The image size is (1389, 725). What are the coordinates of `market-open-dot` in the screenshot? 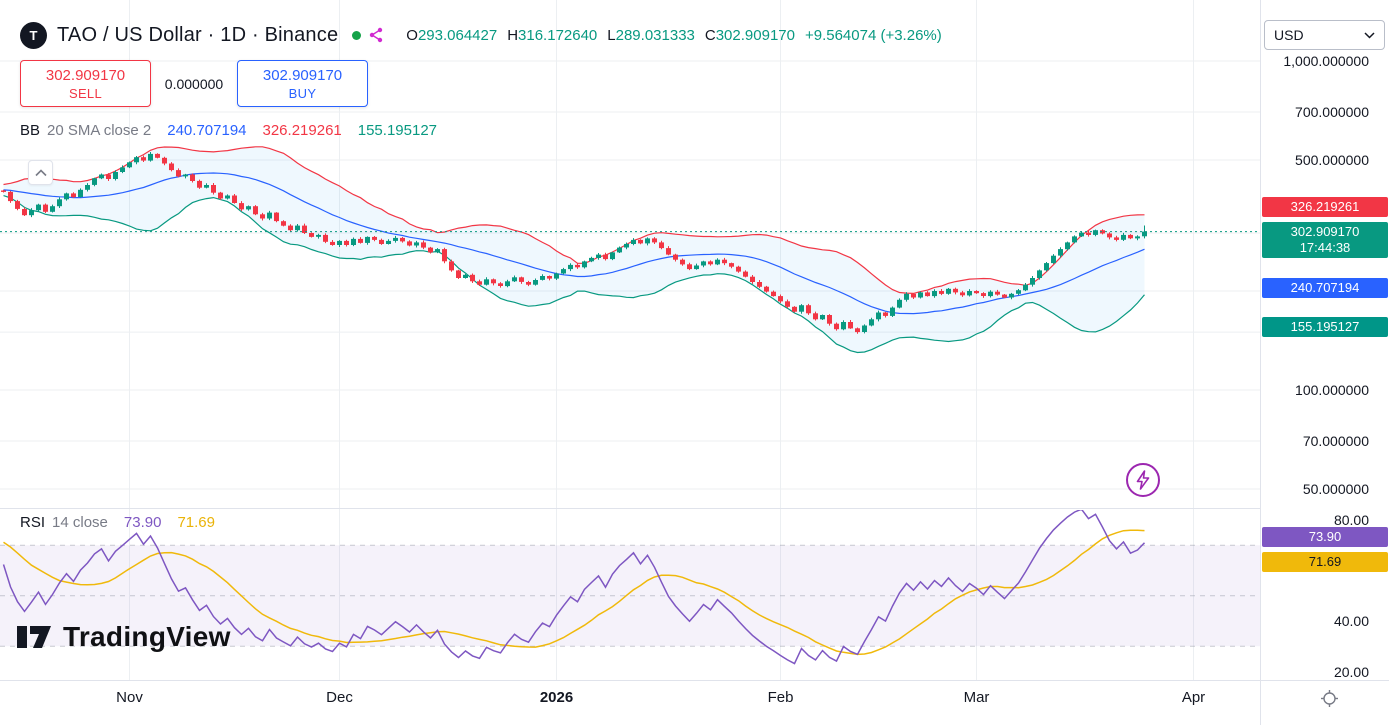 It's located at (357, 35).